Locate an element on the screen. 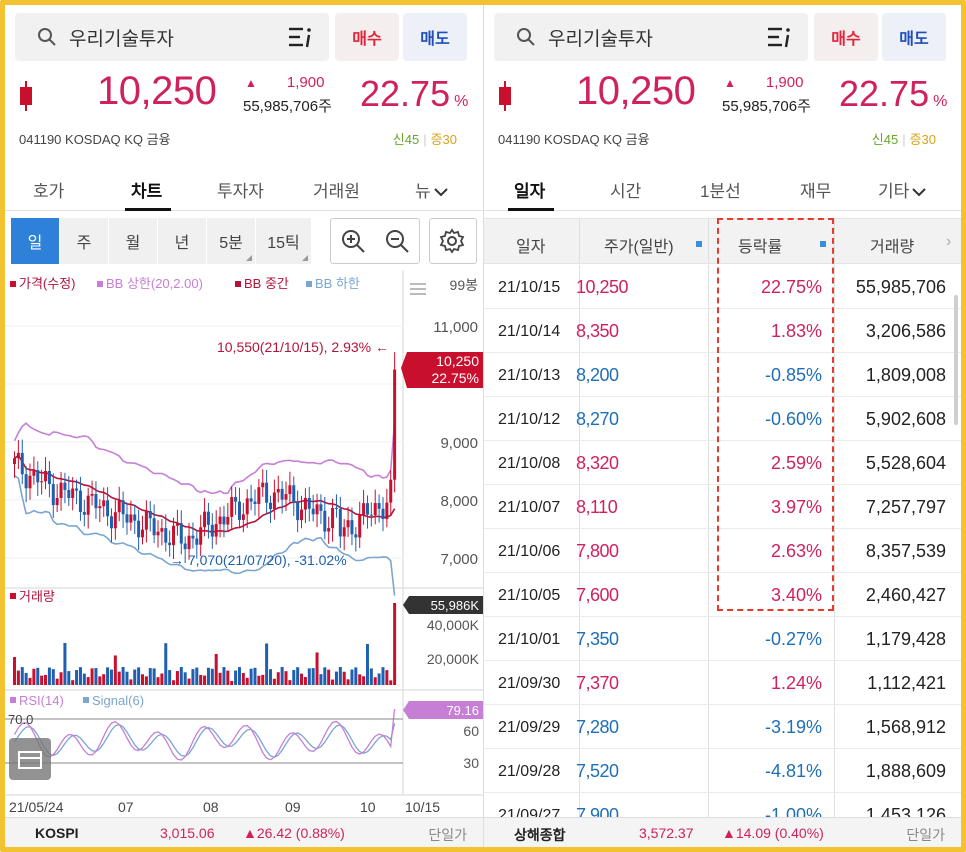 This screenshot has width=966, height=852. search-text: 우리기술투자 is located at coordinates (121, 39).